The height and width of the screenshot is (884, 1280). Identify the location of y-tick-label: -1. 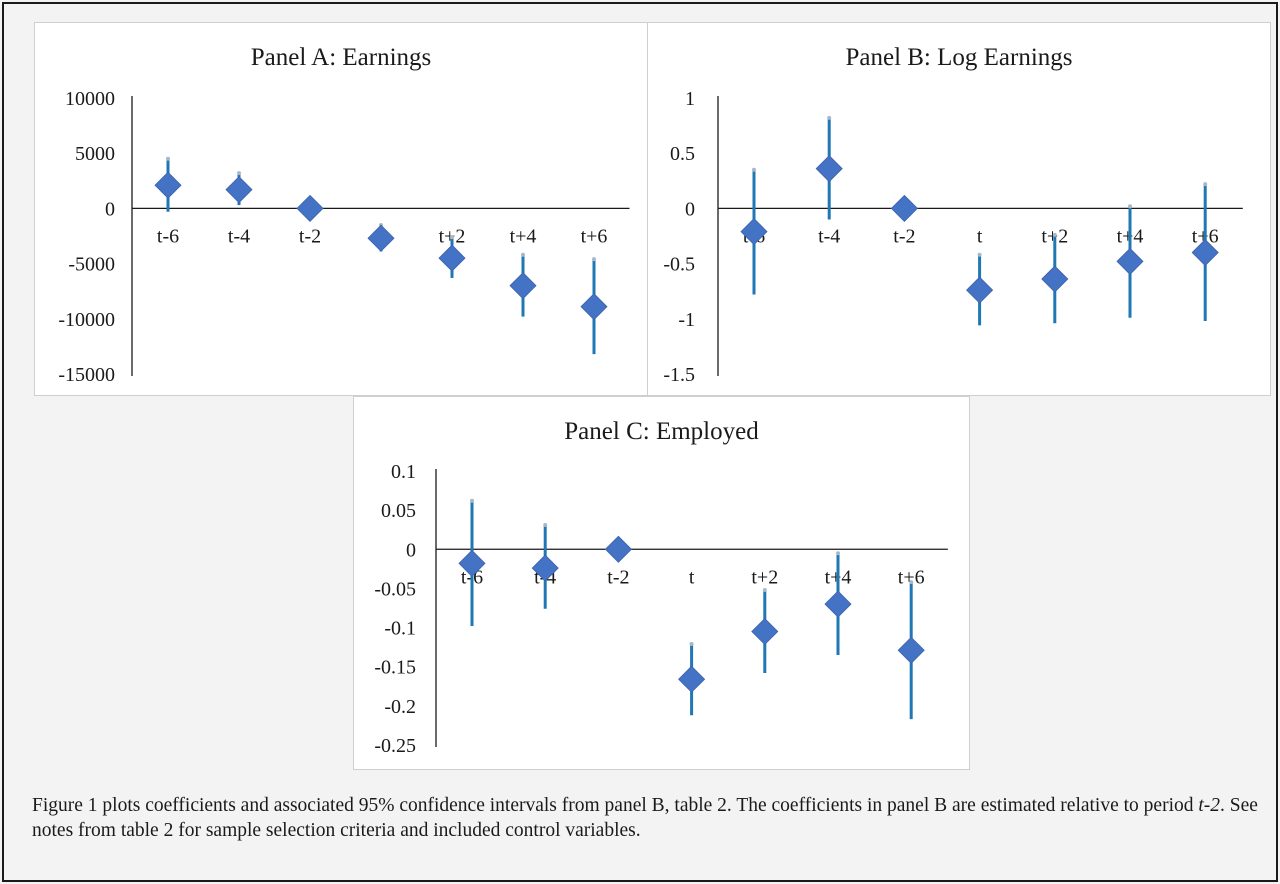
(686, 320).